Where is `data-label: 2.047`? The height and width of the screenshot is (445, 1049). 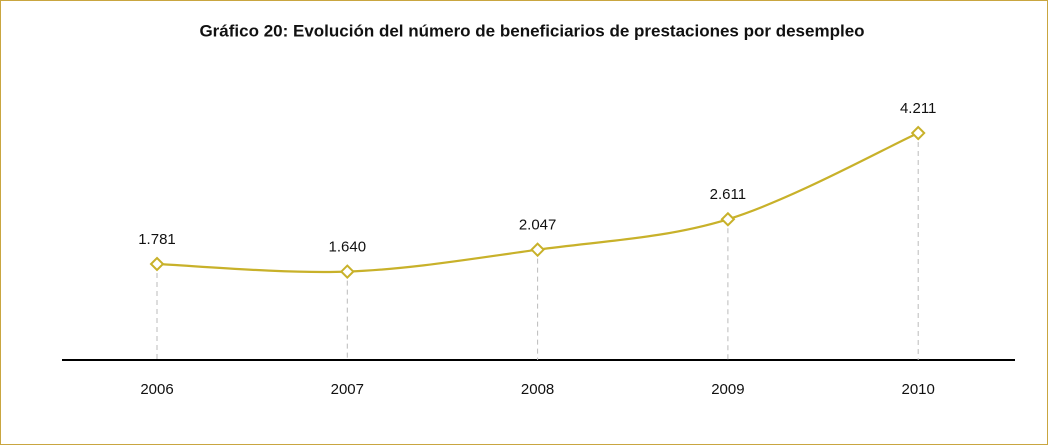 data-label: 2.047 is located at coordinates (538, 225).